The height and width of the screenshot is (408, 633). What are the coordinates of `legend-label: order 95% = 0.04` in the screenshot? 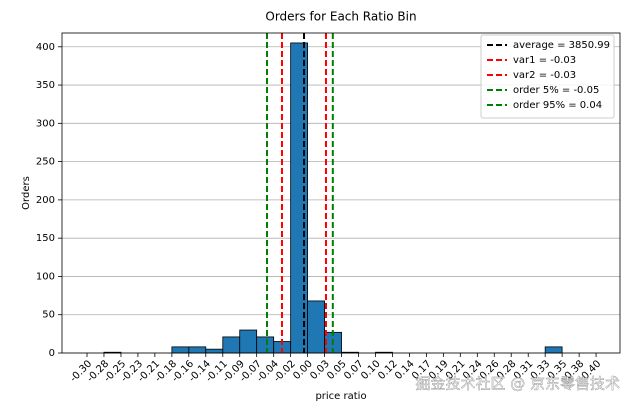 It's located at (557, 105).